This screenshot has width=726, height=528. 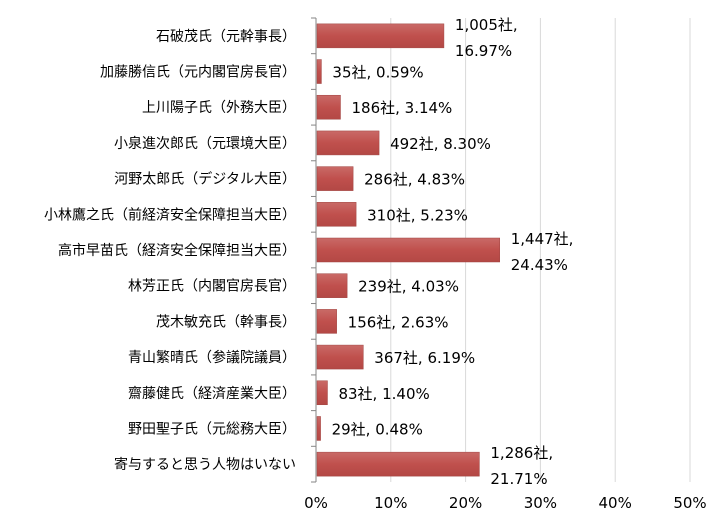 I want to click on data-label: 16.97%, so click(x=483, y=51).